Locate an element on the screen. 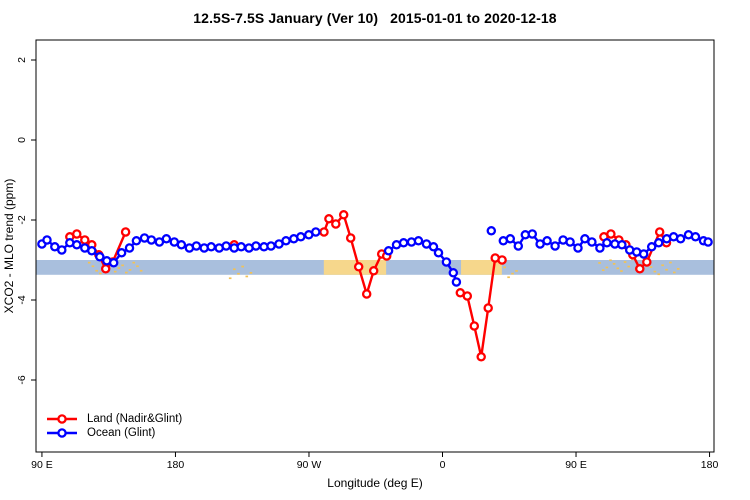  y-tick-label: 0 is located at coordinates (22, 140).